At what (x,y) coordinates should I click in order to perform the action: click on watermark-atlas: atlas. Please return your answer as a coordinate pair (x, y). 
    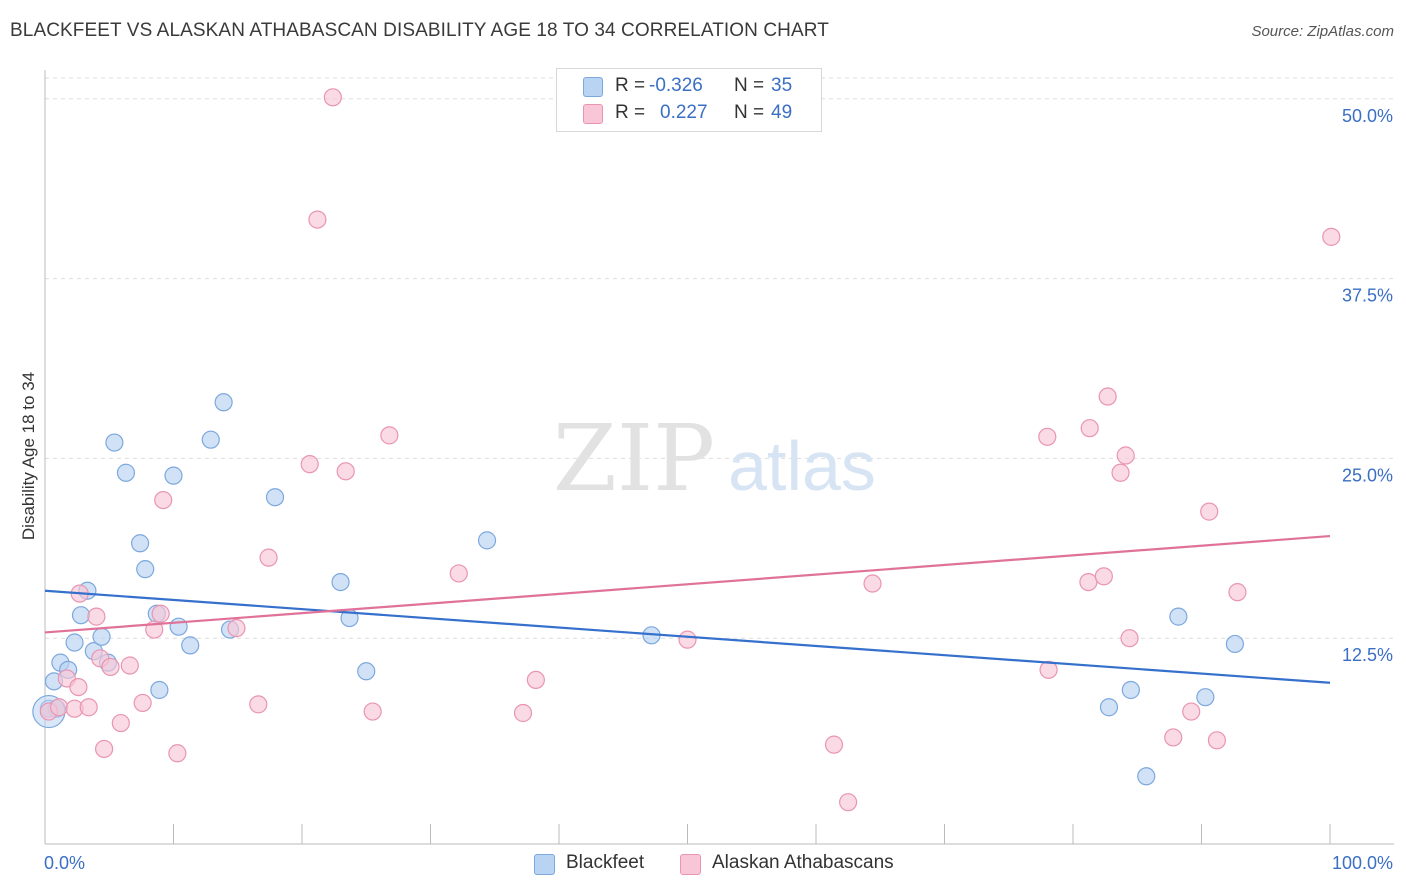
    Looking at the image, I should click on (802, 466).